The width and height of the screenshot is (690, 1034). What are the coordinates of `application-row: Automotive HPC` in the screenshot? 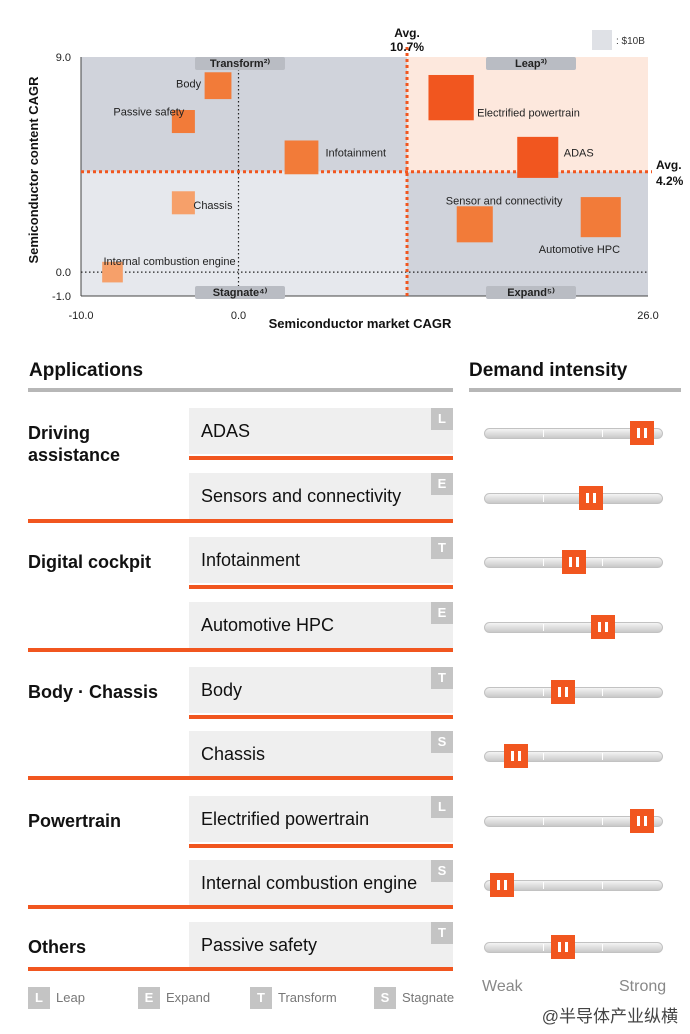 It's located at (321, 625).